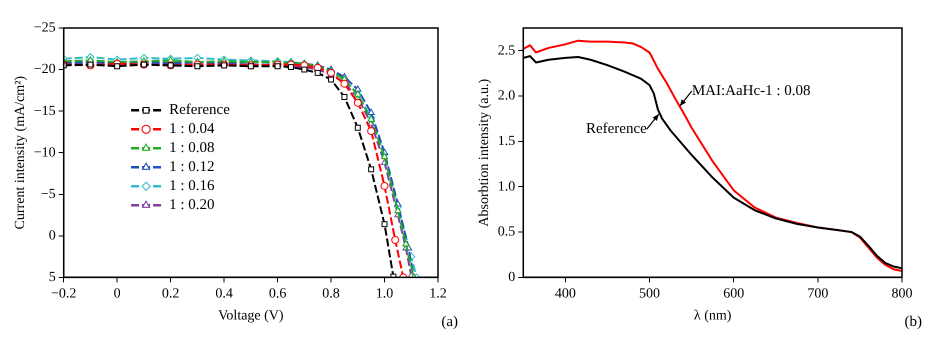 This screenshot has width=928, height=348. I want to click on text: (a), so click(449, 322).